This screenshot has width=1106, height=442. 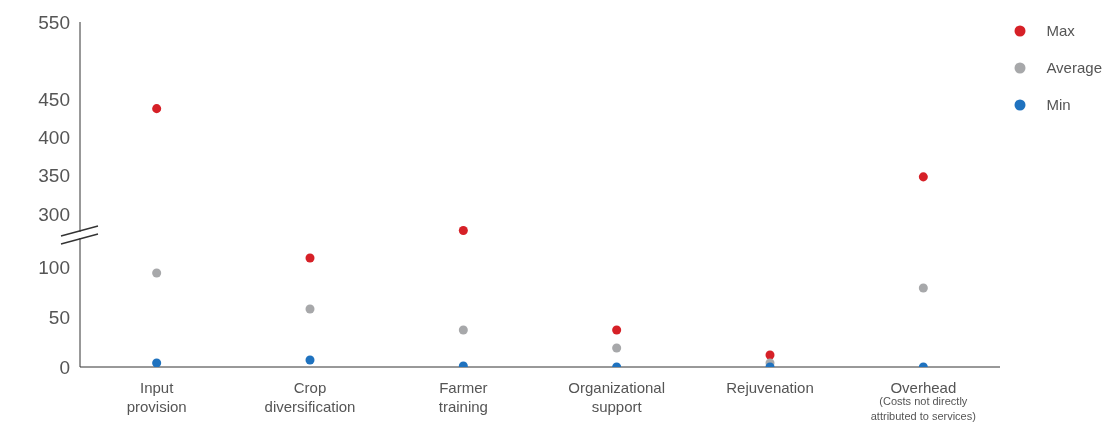 I want to click on x-tick-label: Input provision, so click(x=156, y=397).